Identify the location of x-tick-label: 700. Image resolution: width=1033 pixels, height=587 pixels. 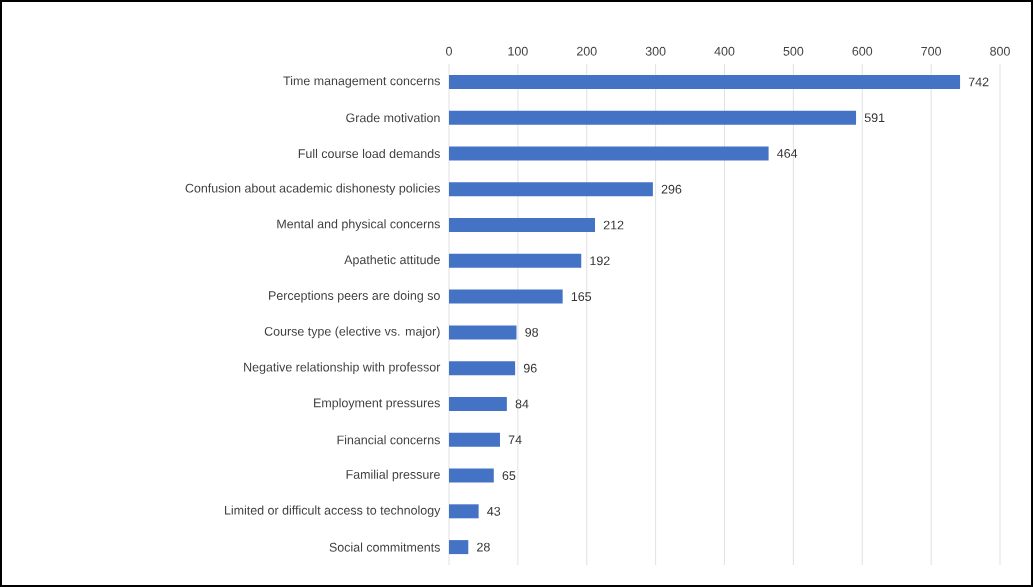
(931, 51).